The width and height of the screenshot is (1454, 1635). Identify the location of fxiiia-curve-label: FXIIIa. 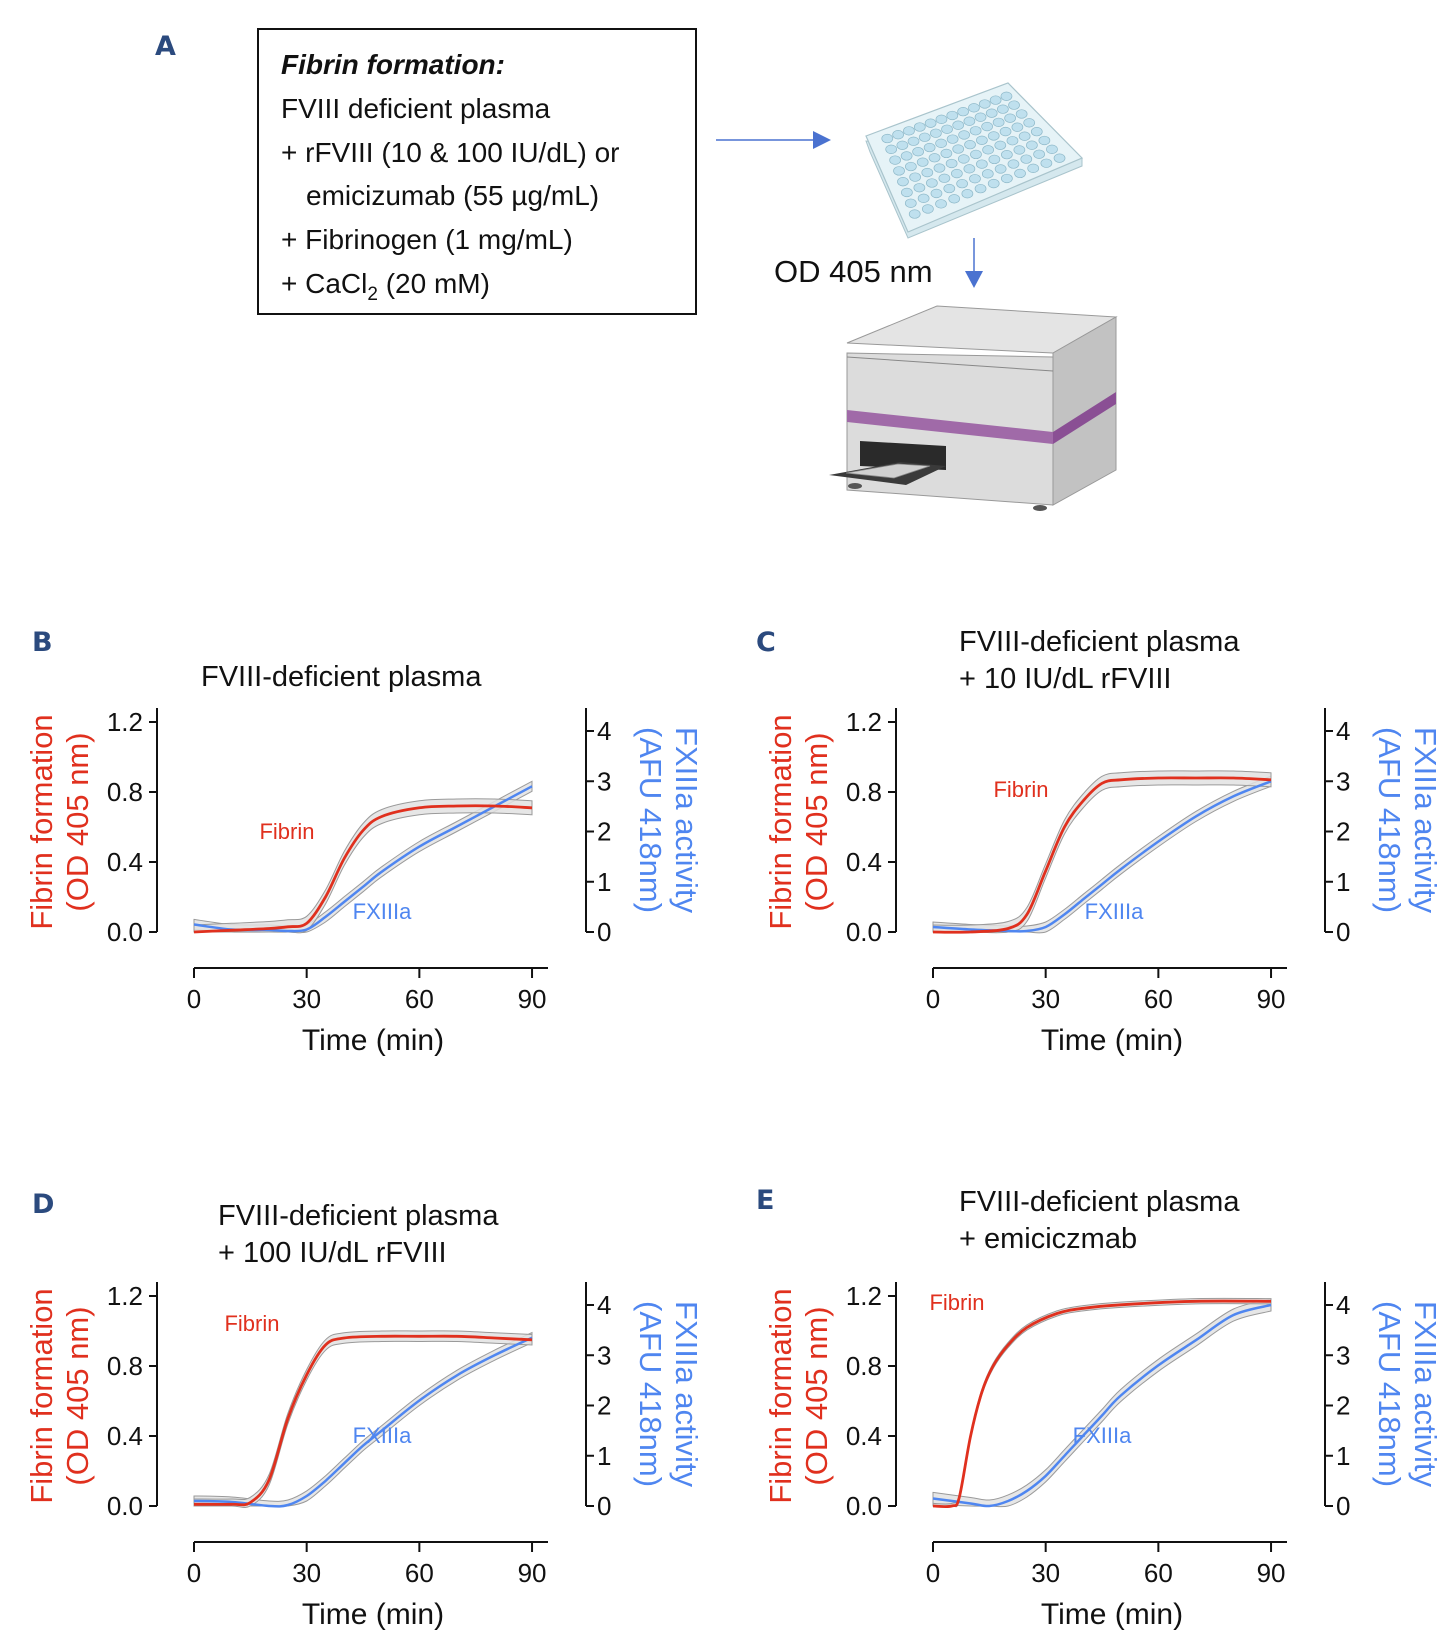
(1114, 911).